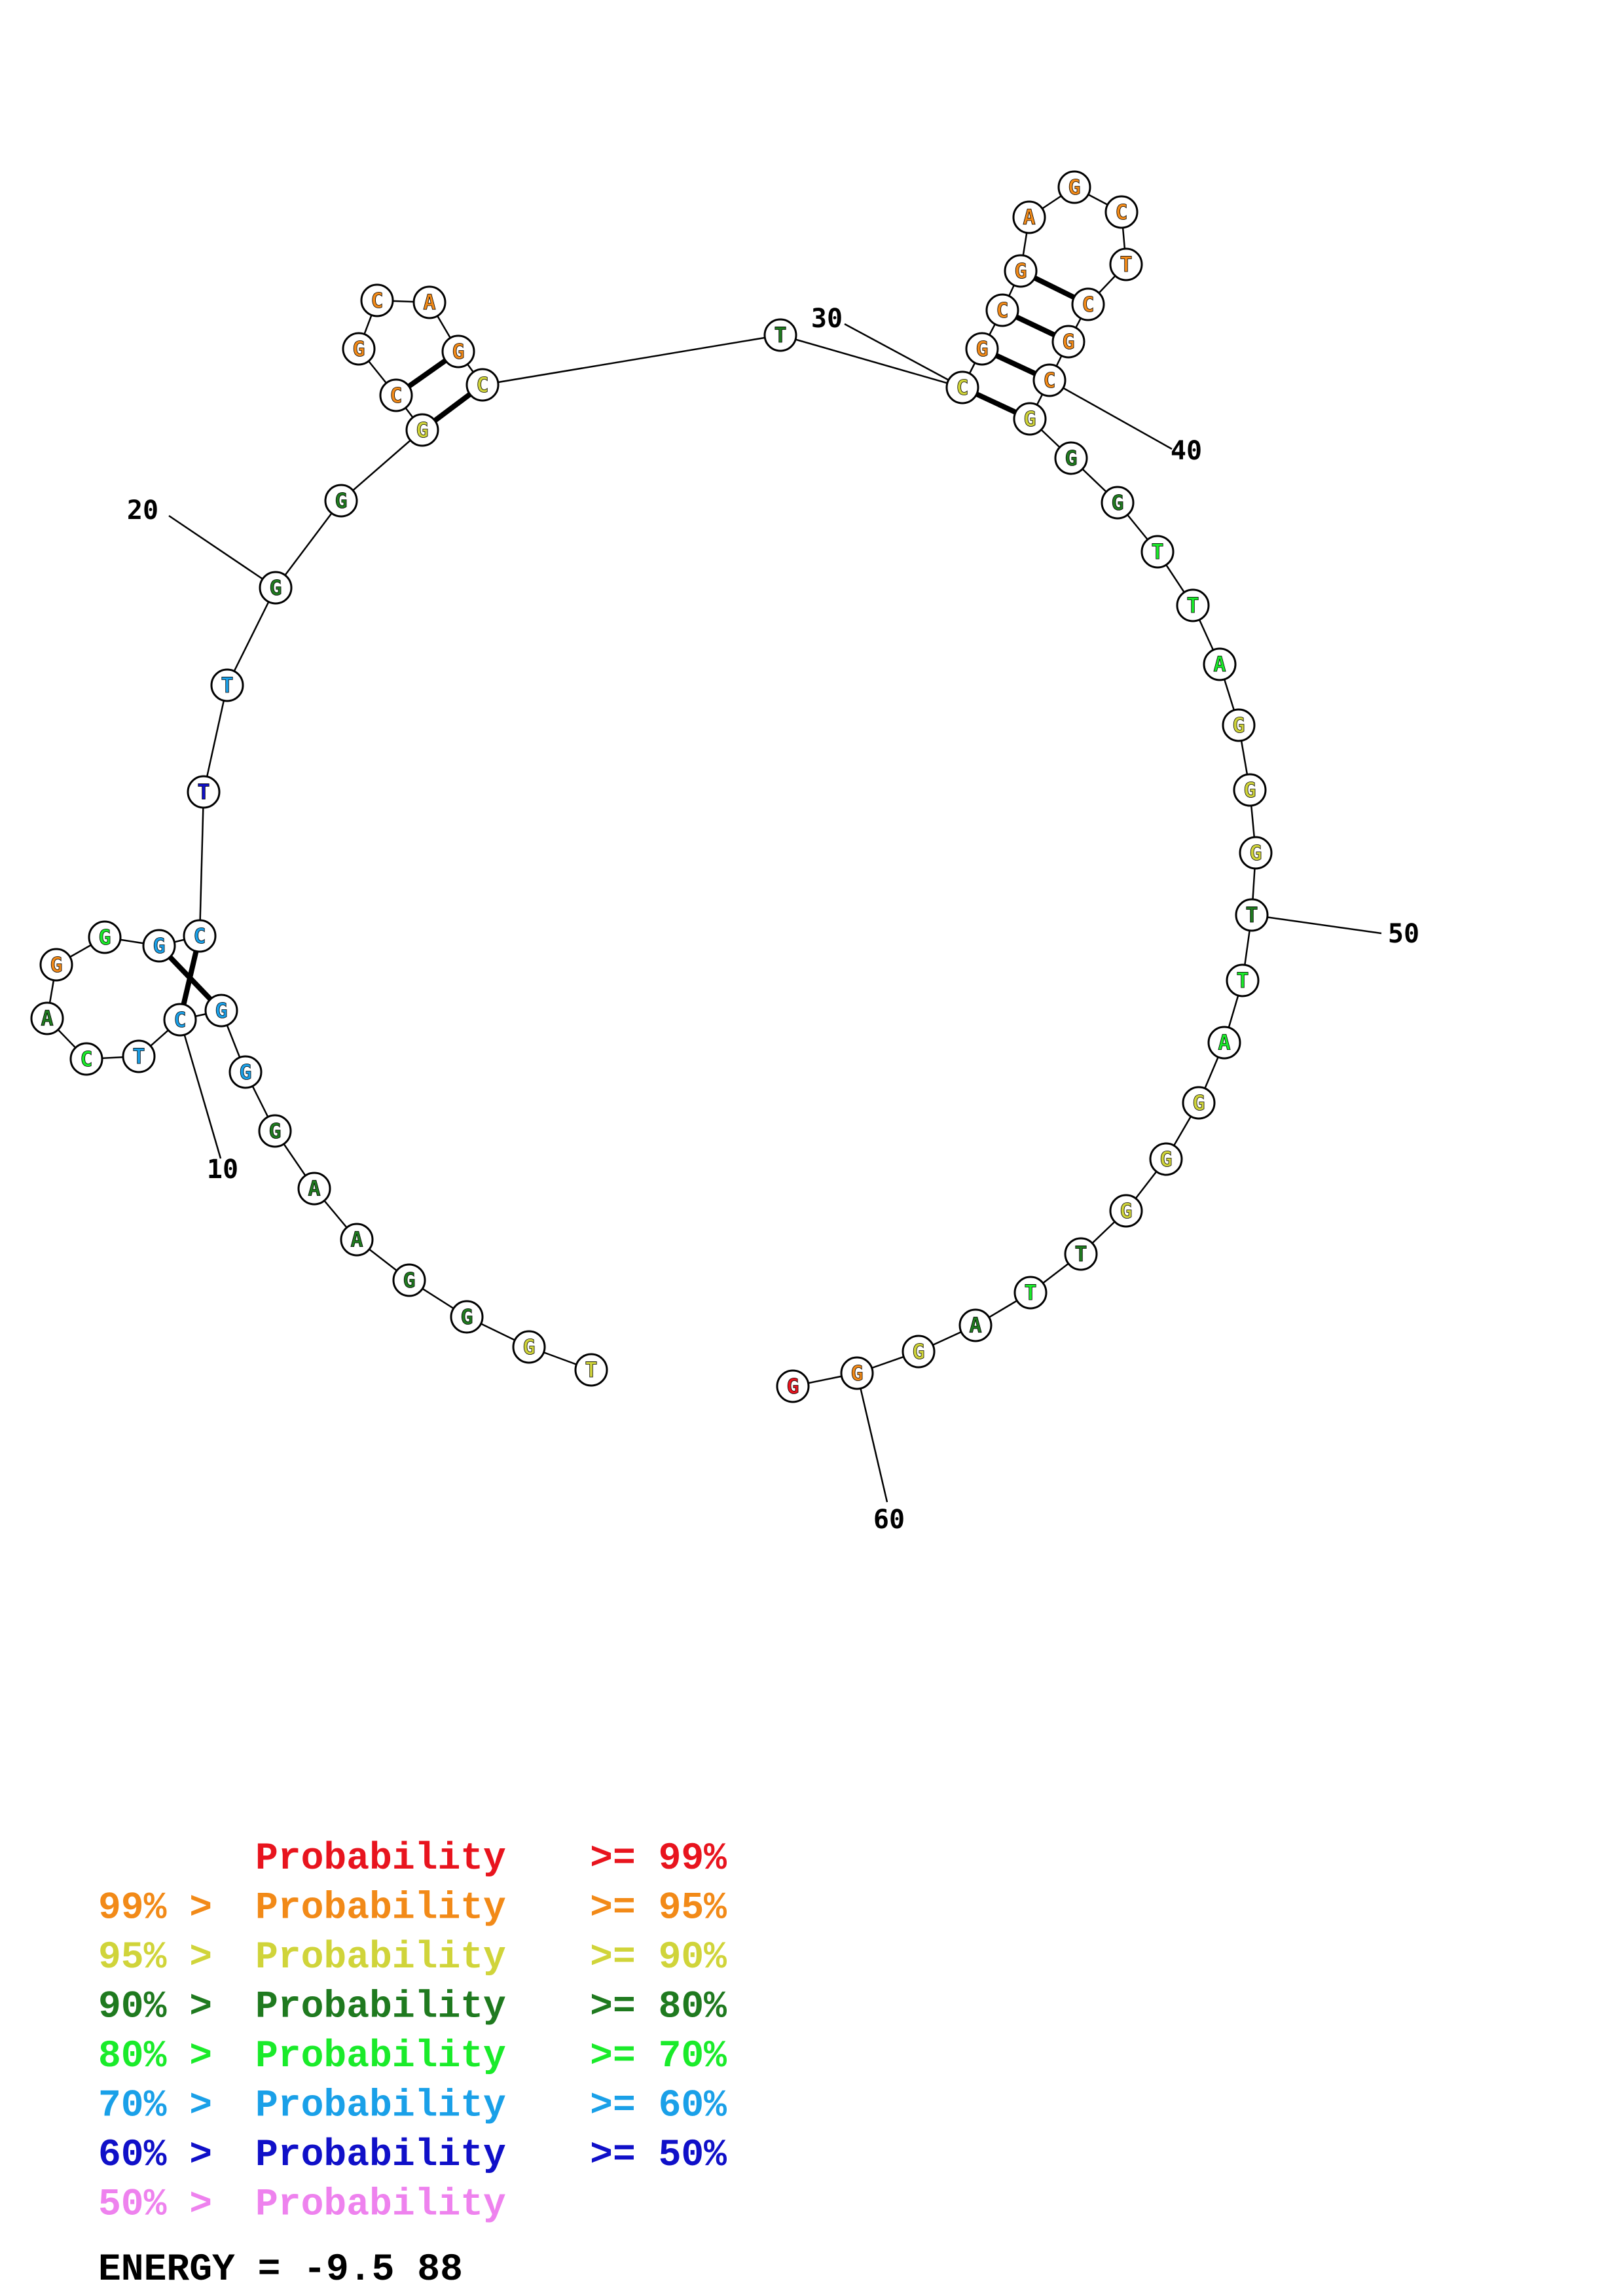 This screenshot has width=1623, height=2296. What do you see at coordinates (155, 2057) in the screenshot?
I see `legend-prefix: 80% >` at bounding box center [155, 2057].